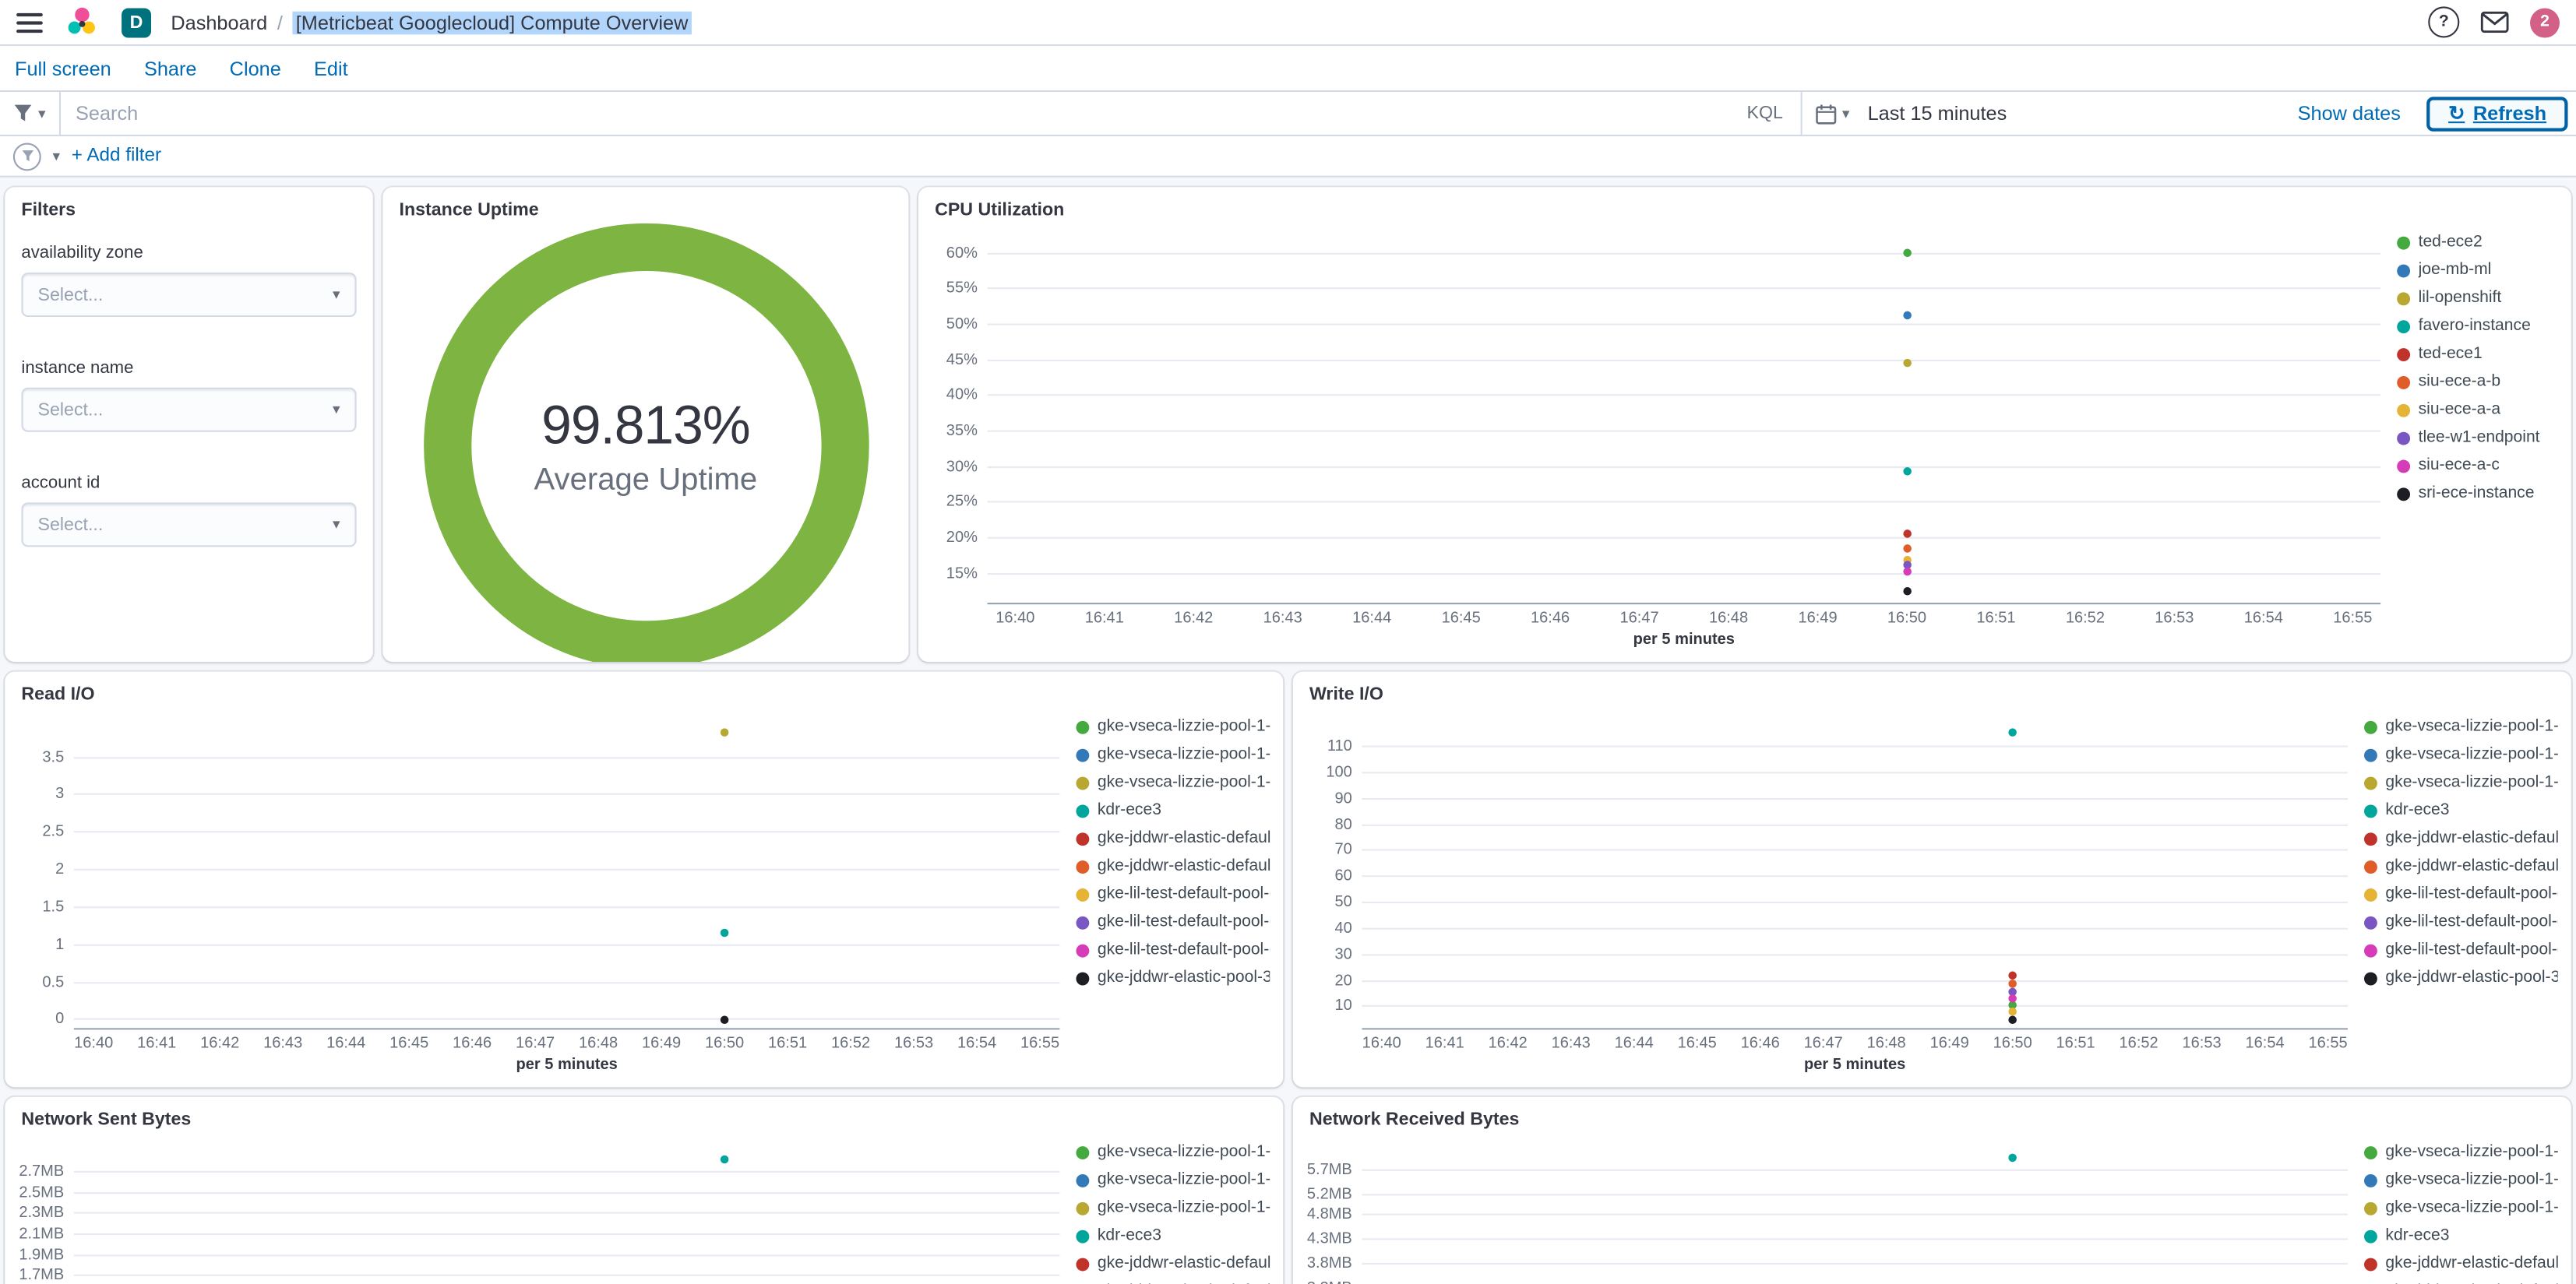  What do you see at coordinates (1766, 113) in the screenshot?
I see `query-language-button: KQL` at bounding box center [1766, 113].